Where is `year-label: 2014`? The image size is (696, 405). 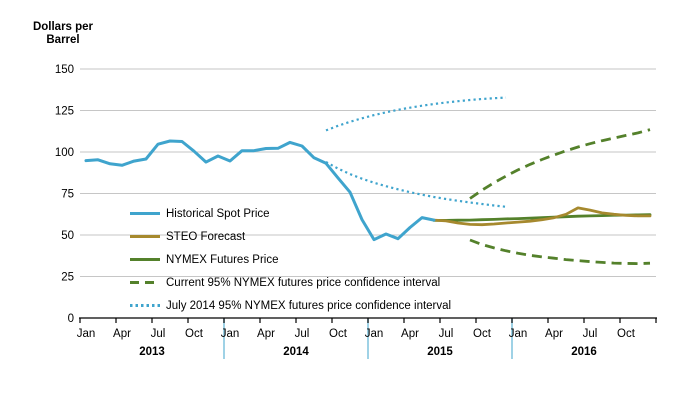 year-label: 2014 is located at coordinates (296, 352).